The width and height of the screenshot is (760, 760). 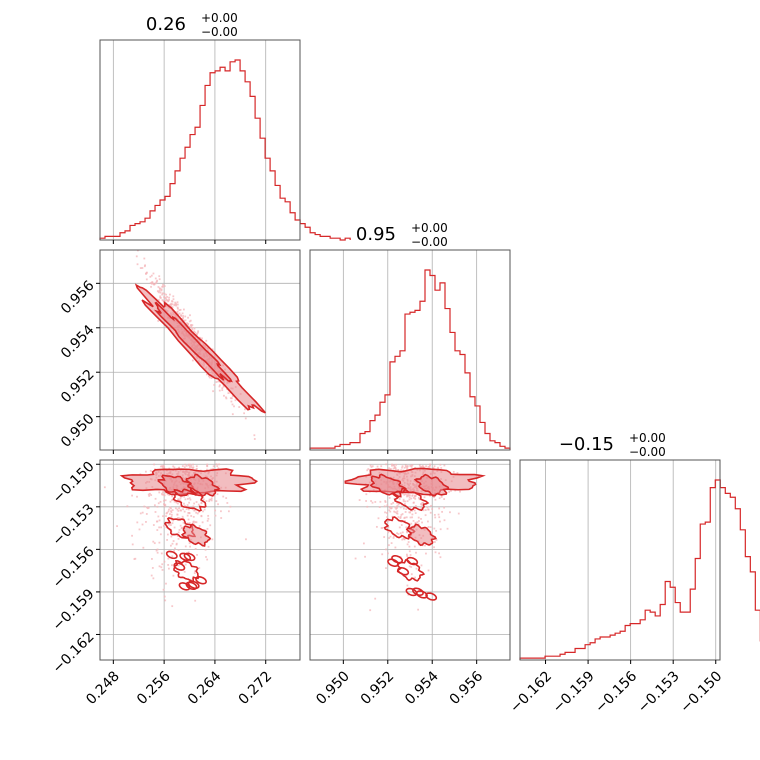 What do you see at coordinates (103, 688) in the screenshot?
I see `x-tick-label-p1-0: 0.248` at bounding box center [103, 688].